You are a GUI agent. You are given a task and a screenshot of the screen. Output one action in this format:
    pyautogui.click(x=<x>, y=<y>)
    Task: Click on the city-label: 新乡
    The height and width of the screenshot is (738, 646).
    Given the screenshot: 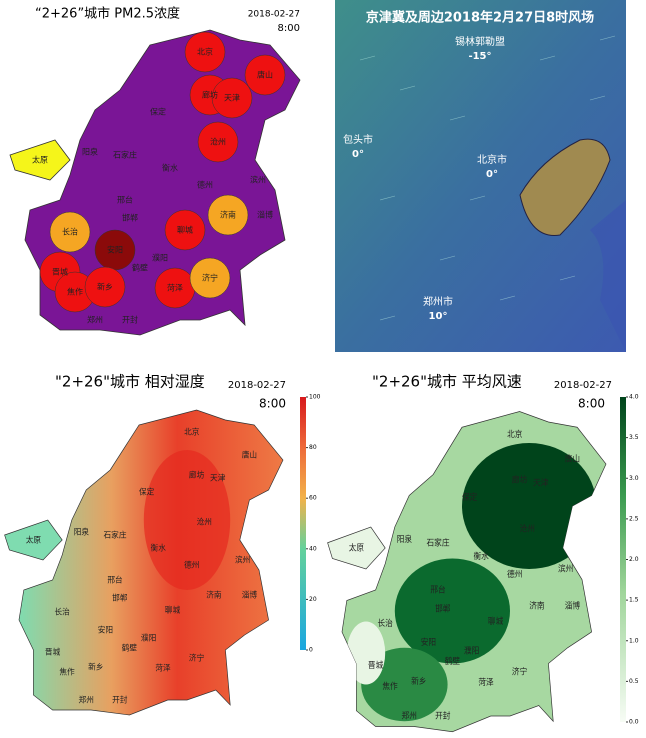 What is the action you would take?
    pyautogui.click(x=105, y=287)
    